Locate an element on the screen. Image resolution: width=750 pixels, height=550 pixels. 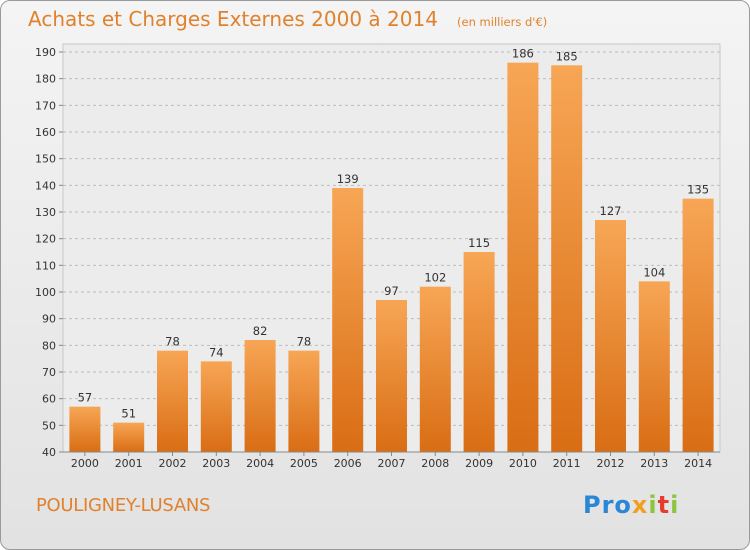
y-tick-label: 50 is located at coordinates (49, 425).